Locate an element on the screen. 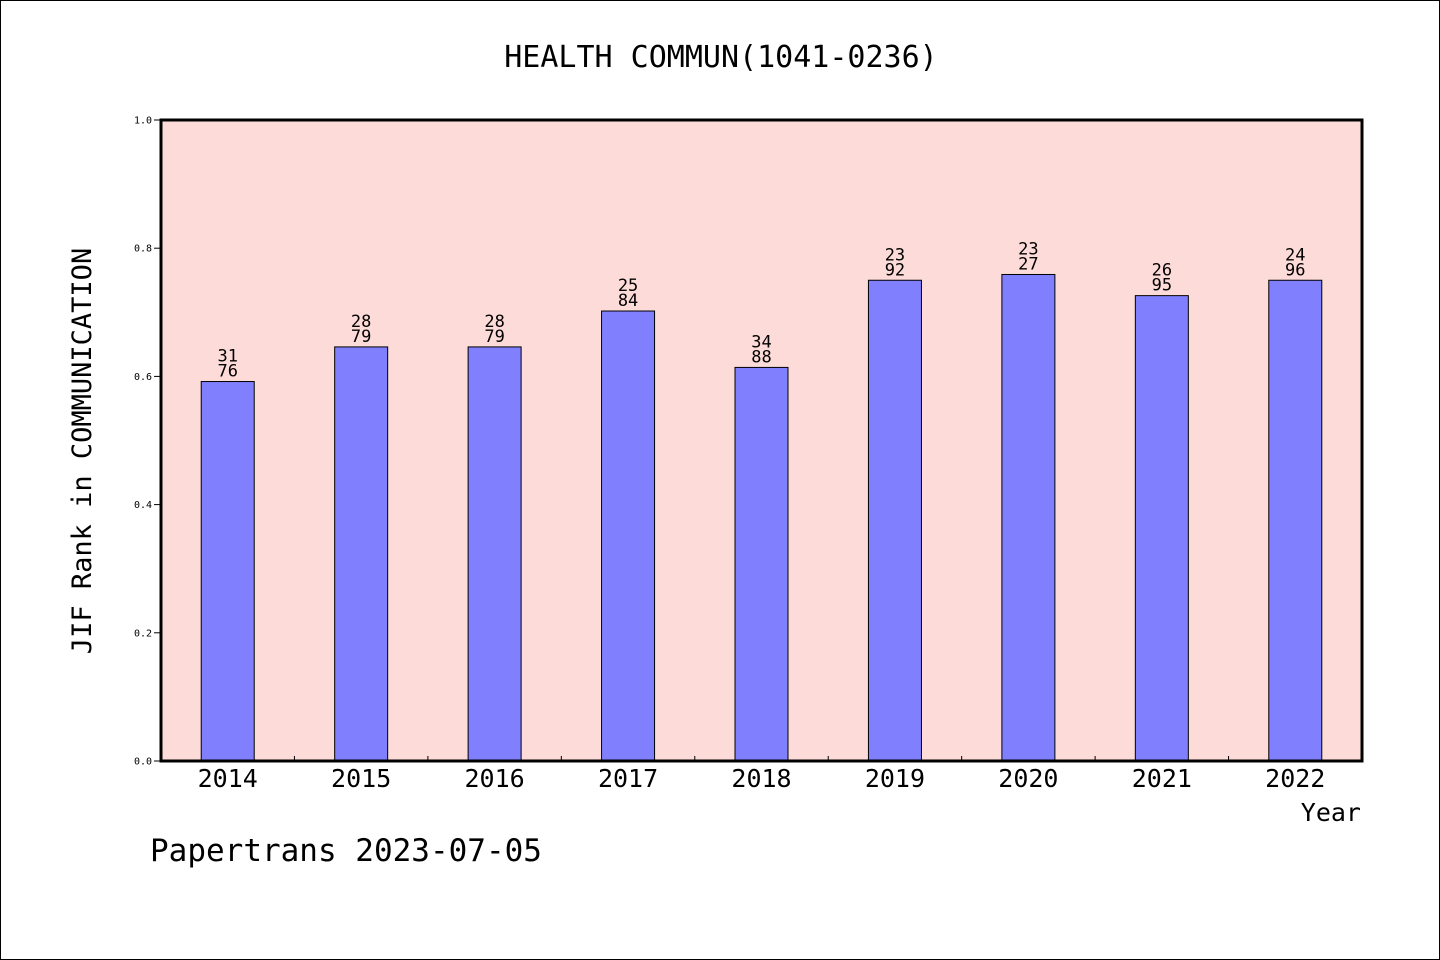 Image resolution: width=1440 pixels, height=960 pixels. y-tick-label: 0.8 is located at coordinates (143, 249).